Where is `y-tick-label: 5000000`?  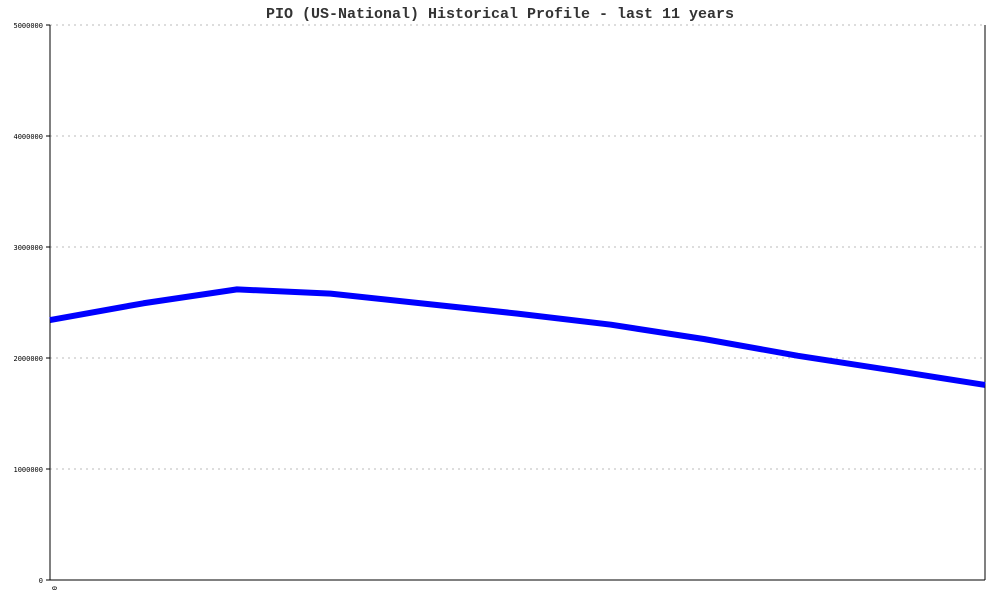 y-tick-label: 5000000 is located at coordinates (28, 26).